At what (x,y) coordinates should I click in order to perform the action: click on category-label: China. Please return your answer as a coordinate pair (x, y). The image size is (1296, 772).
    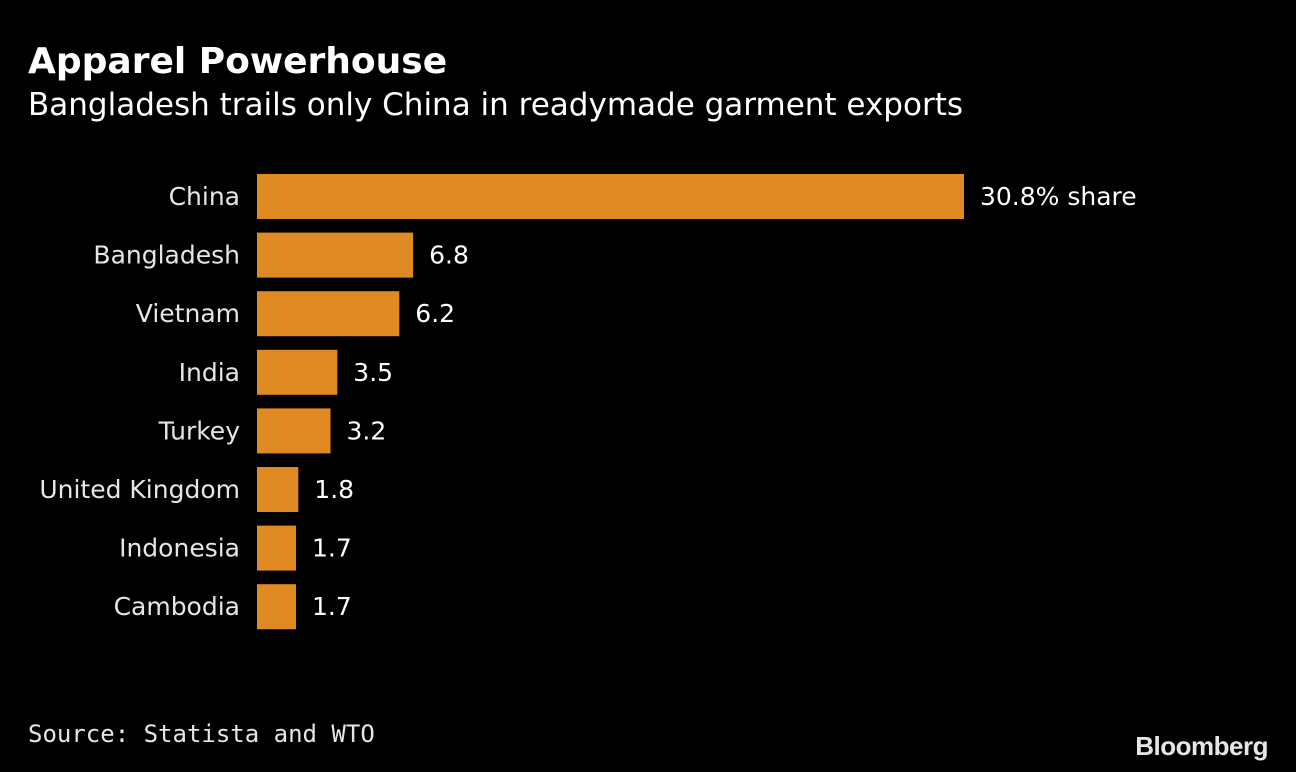
    Looking at the image, I should click on (204, 196).